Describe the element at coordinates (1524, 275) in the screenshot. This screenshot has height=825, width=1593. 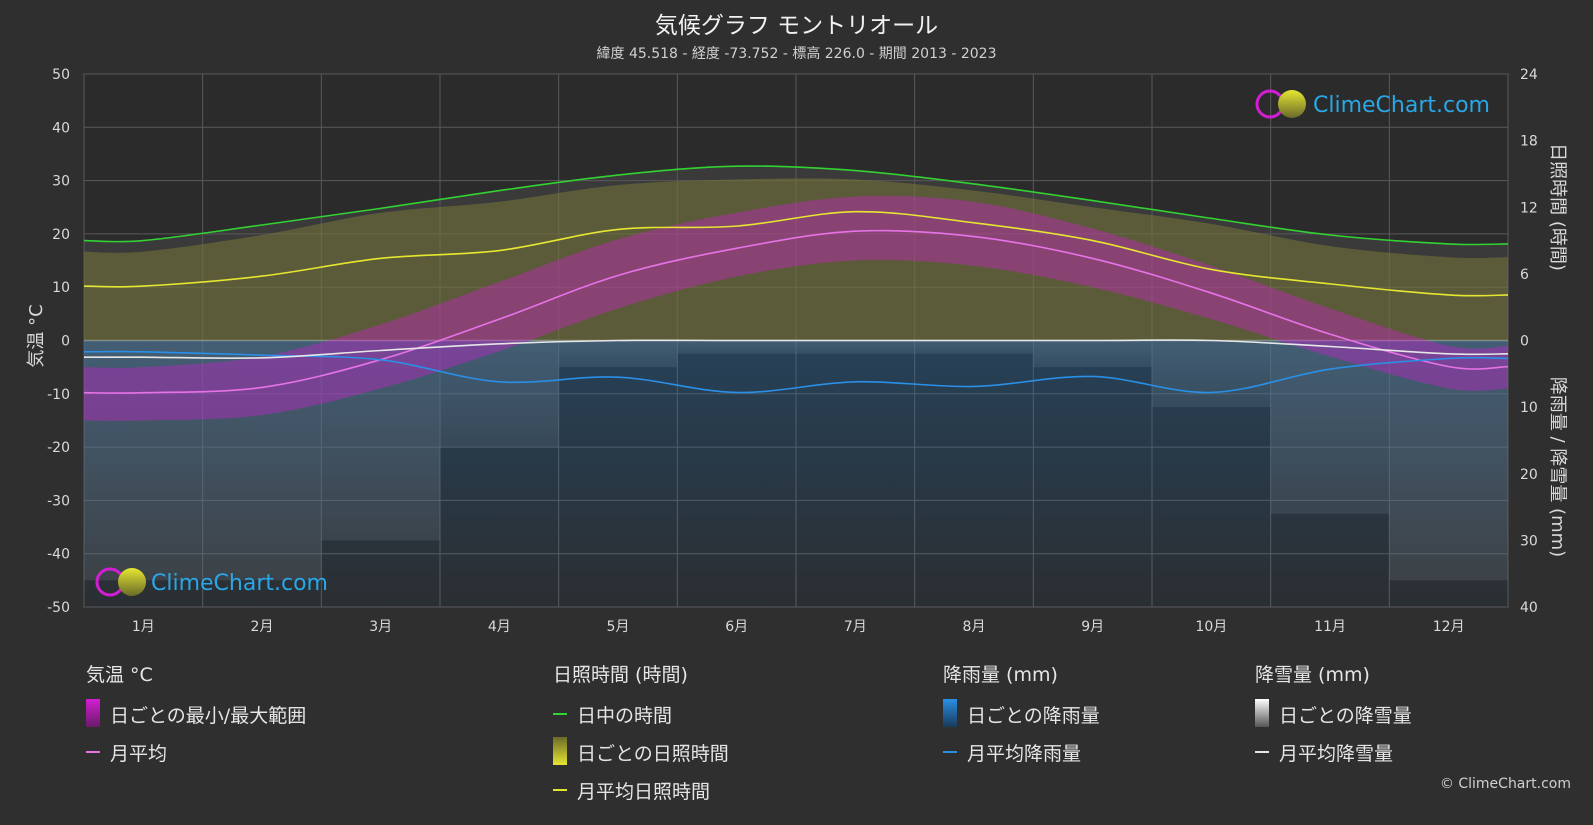
I see `right-top-tick-label: 6` at that location.